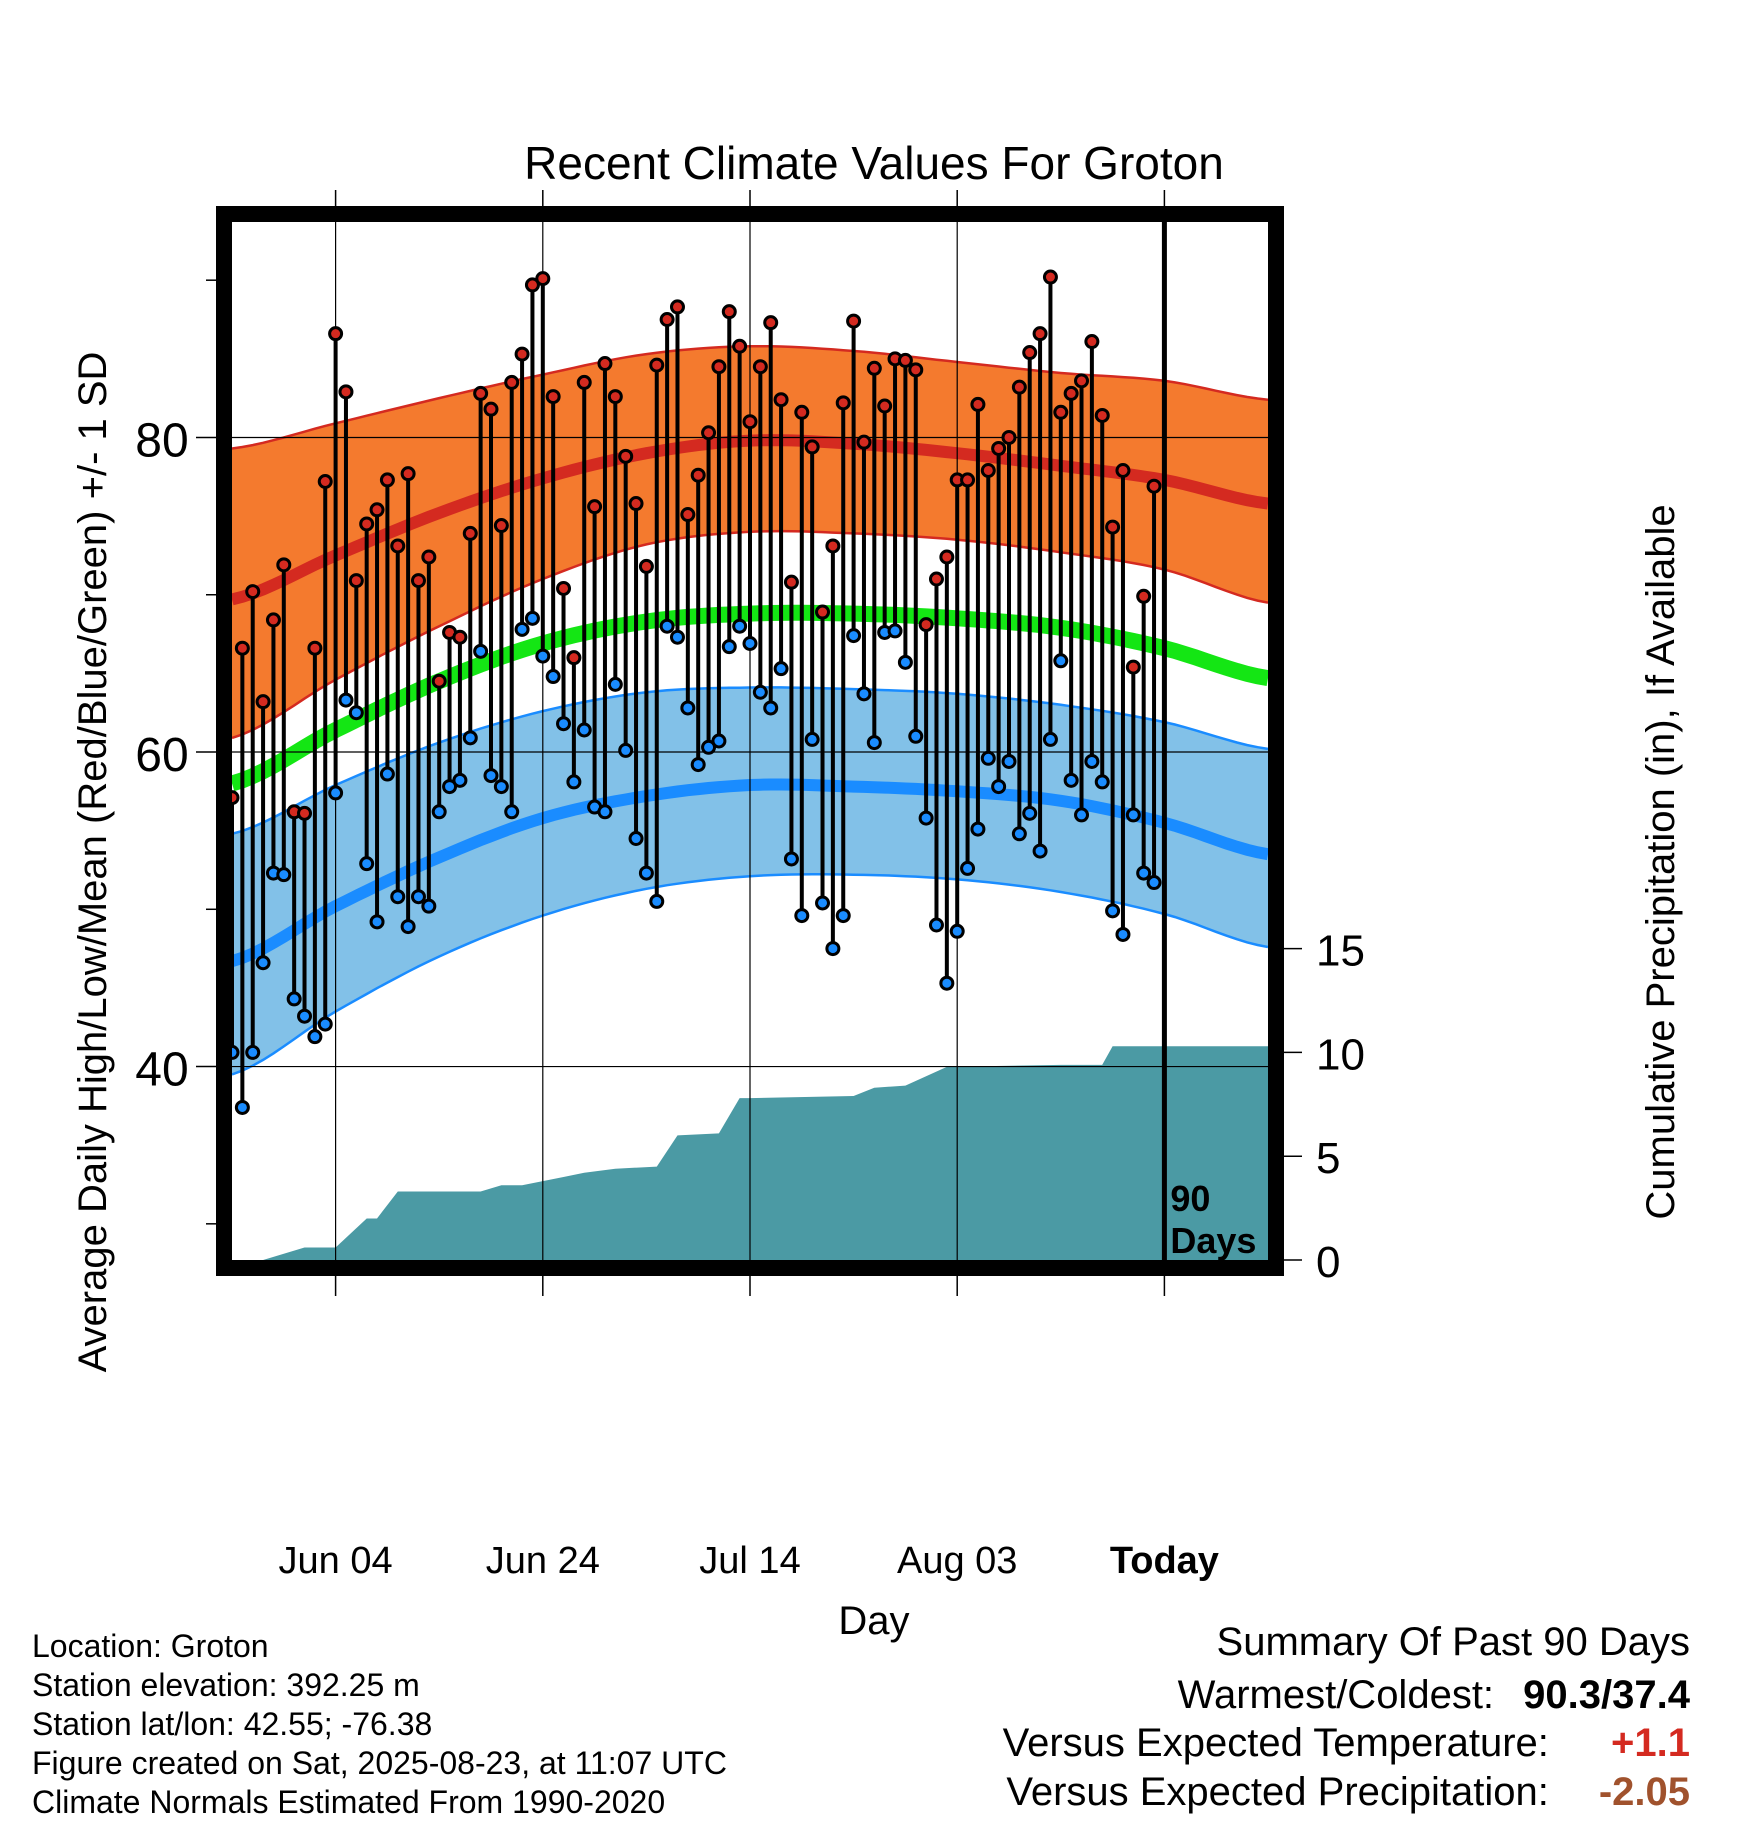 The image size is (1748, 1828). Describe the element at coordinates (226, 1685) in the screenshot. I see `elevation-text: Station elevation: 392.25 m` at that location.